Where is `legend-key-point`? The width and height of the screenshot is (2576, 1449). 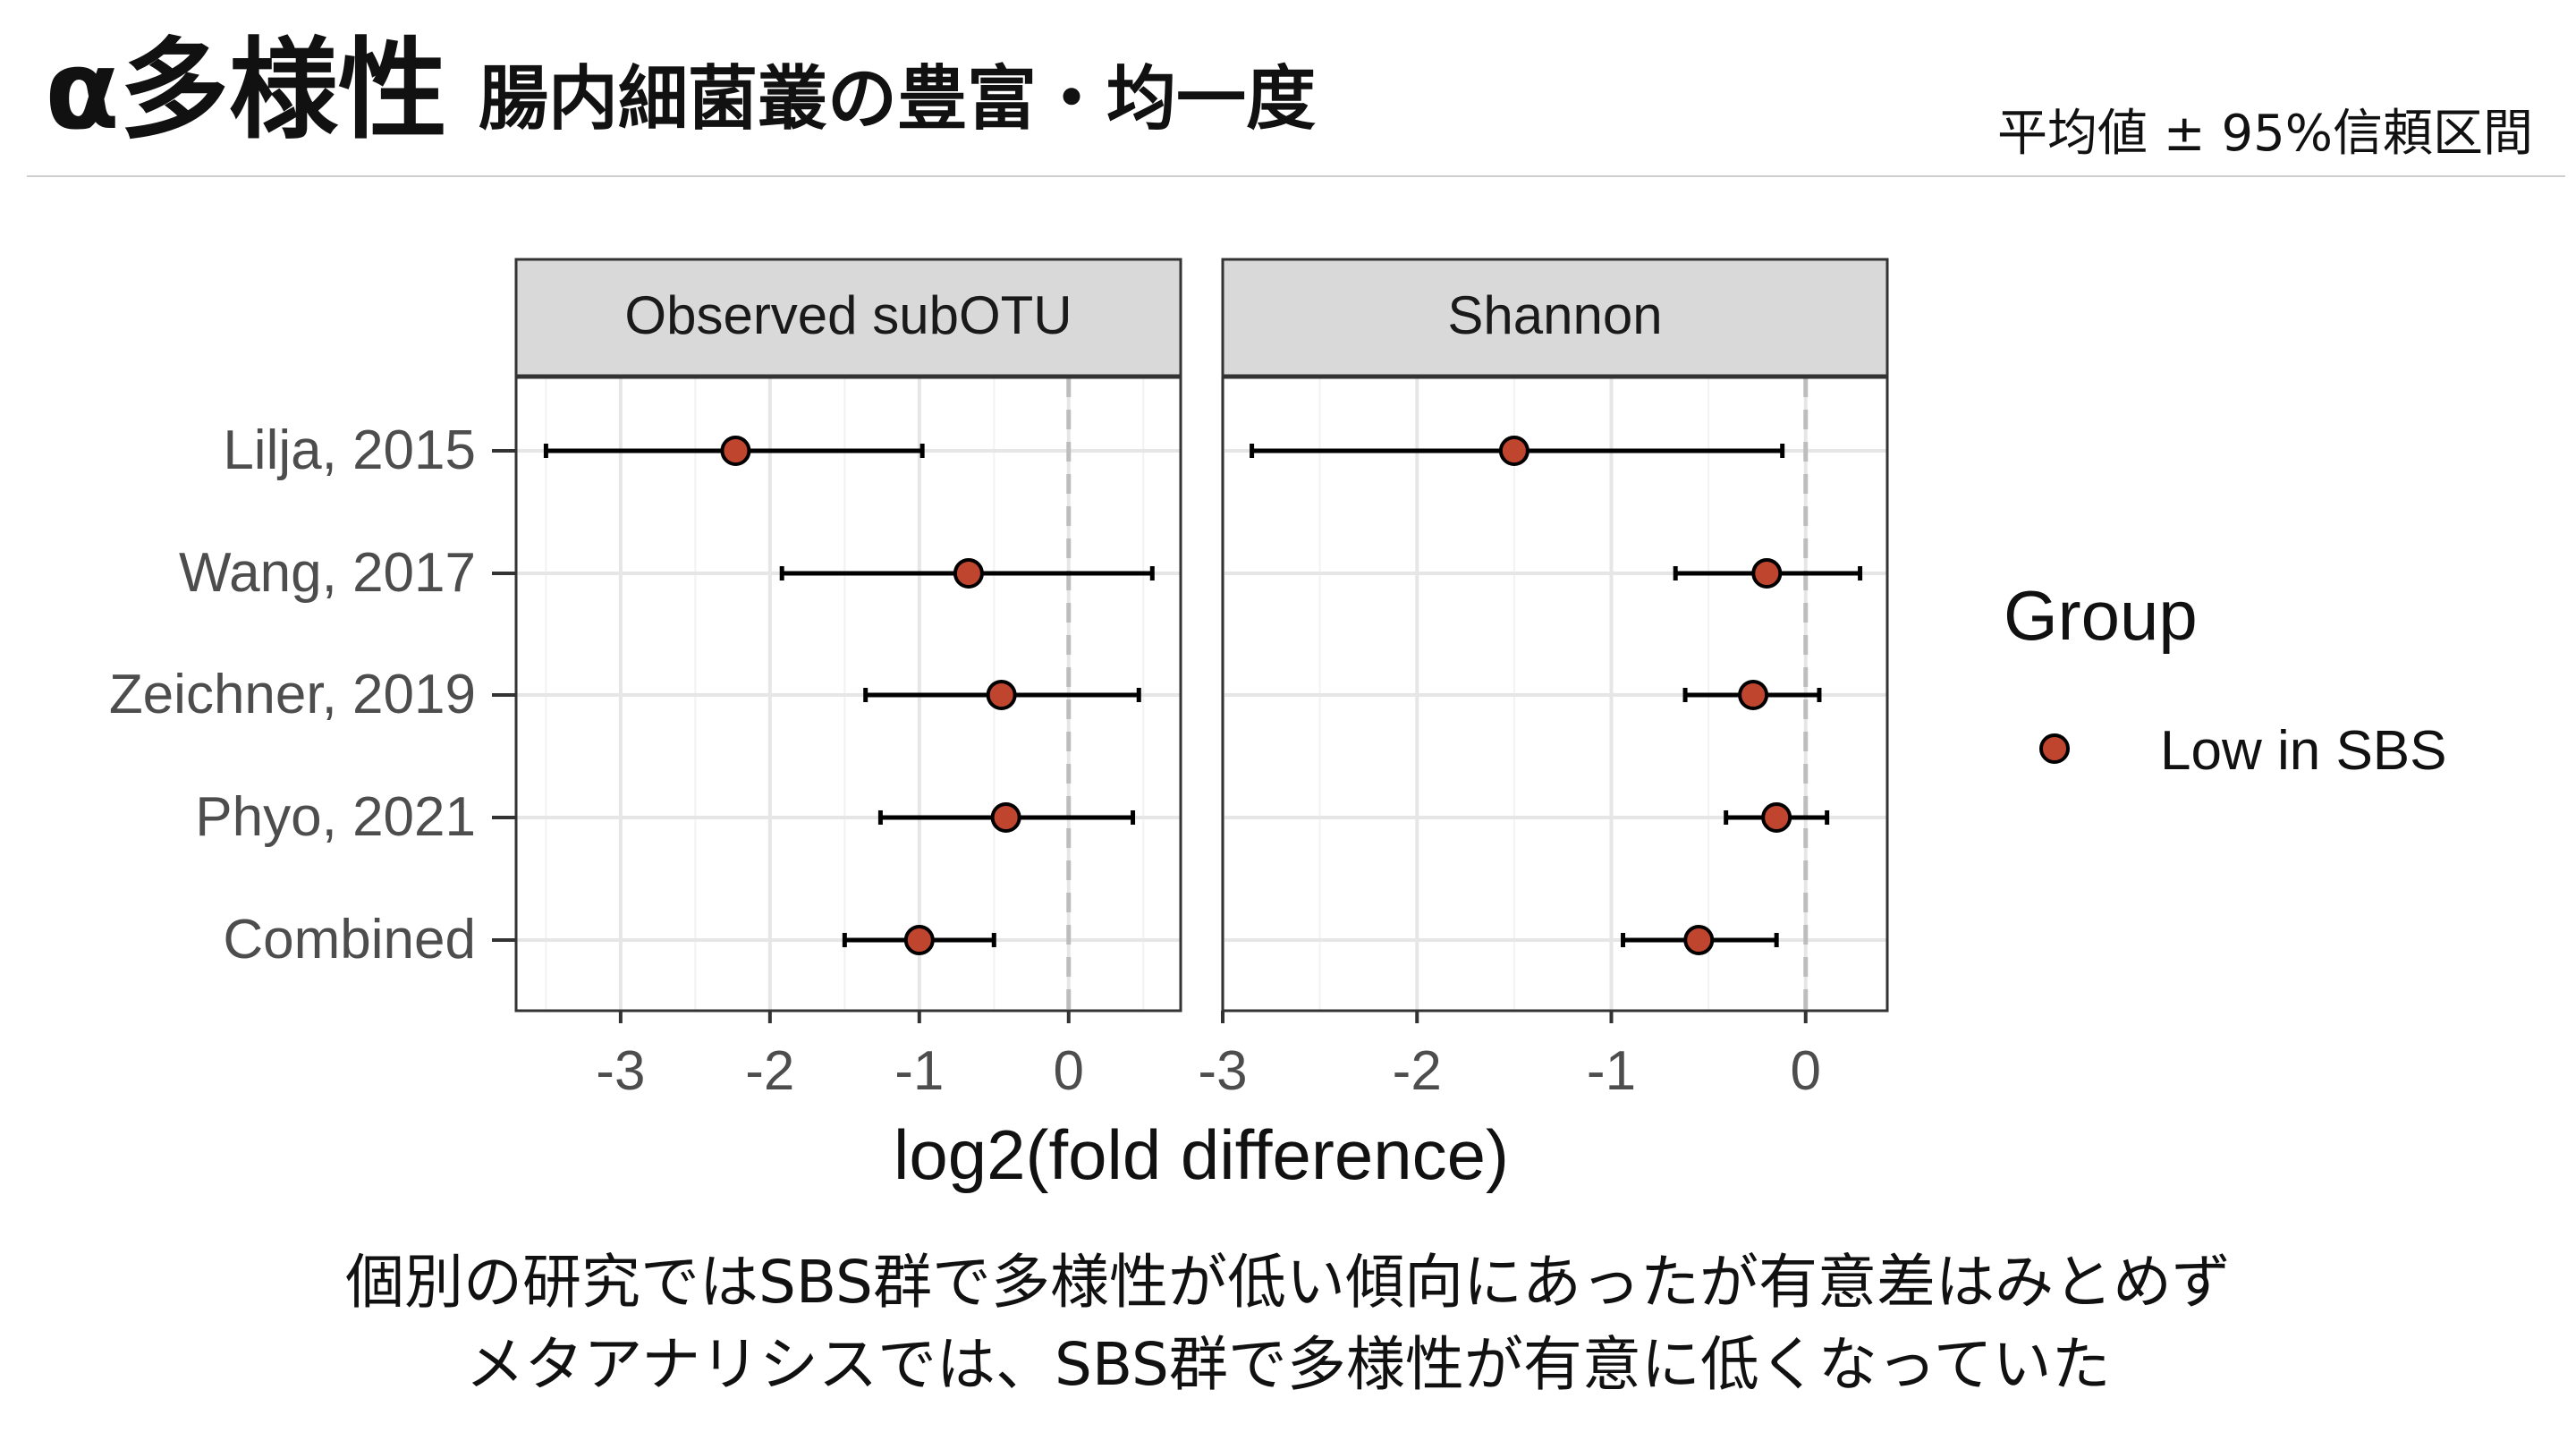
legend-key-point is located at coordinates (2054, 748).